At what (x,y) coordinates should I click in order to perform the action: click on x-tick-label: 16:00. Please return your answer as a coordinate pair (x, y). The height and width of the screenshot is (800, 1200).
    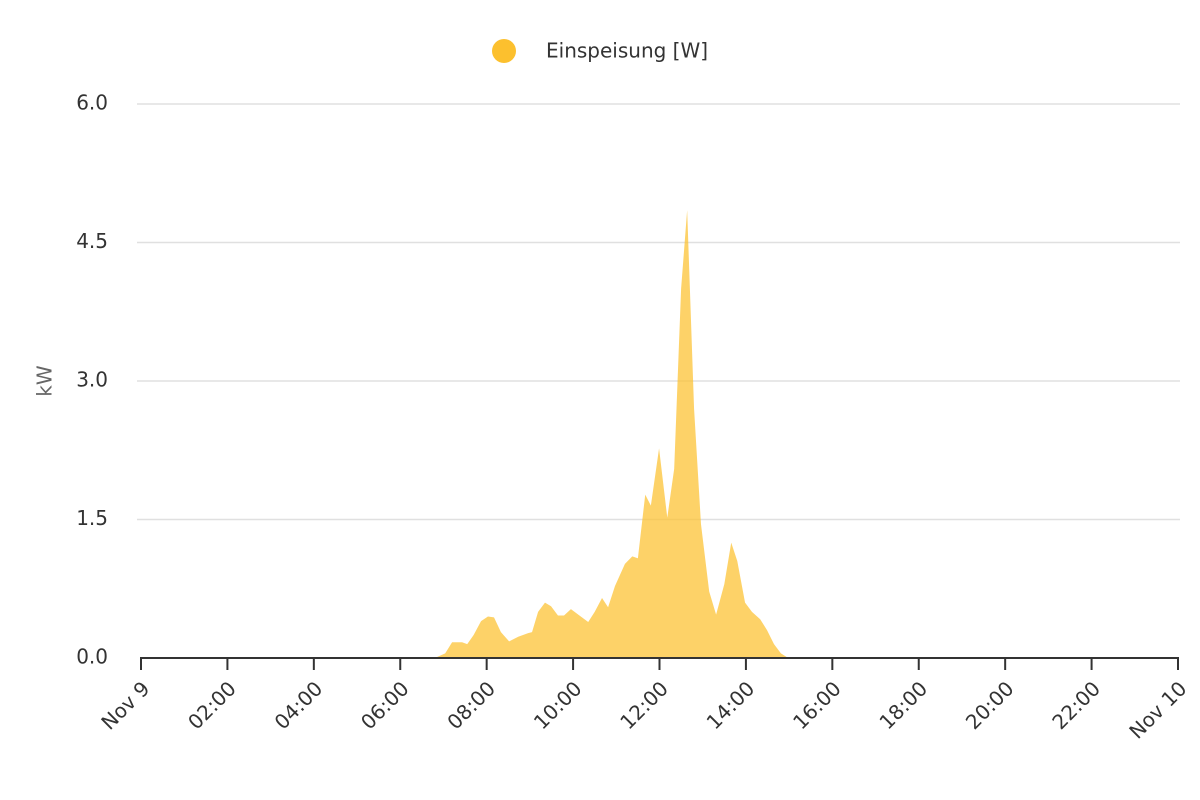
    Looking at the image, I should click on (817, 705).